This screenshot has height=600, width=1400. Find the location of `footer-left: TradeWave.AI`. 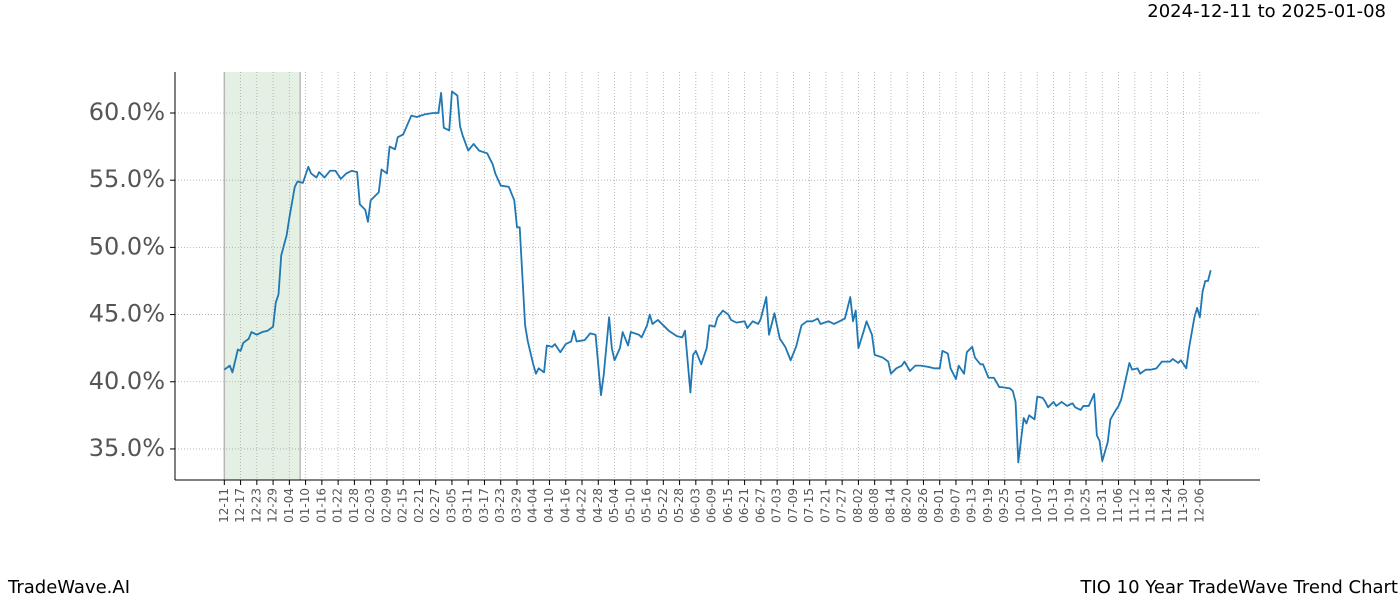

footer-left: TradeWave.AI is located at coordinates (68, 587).